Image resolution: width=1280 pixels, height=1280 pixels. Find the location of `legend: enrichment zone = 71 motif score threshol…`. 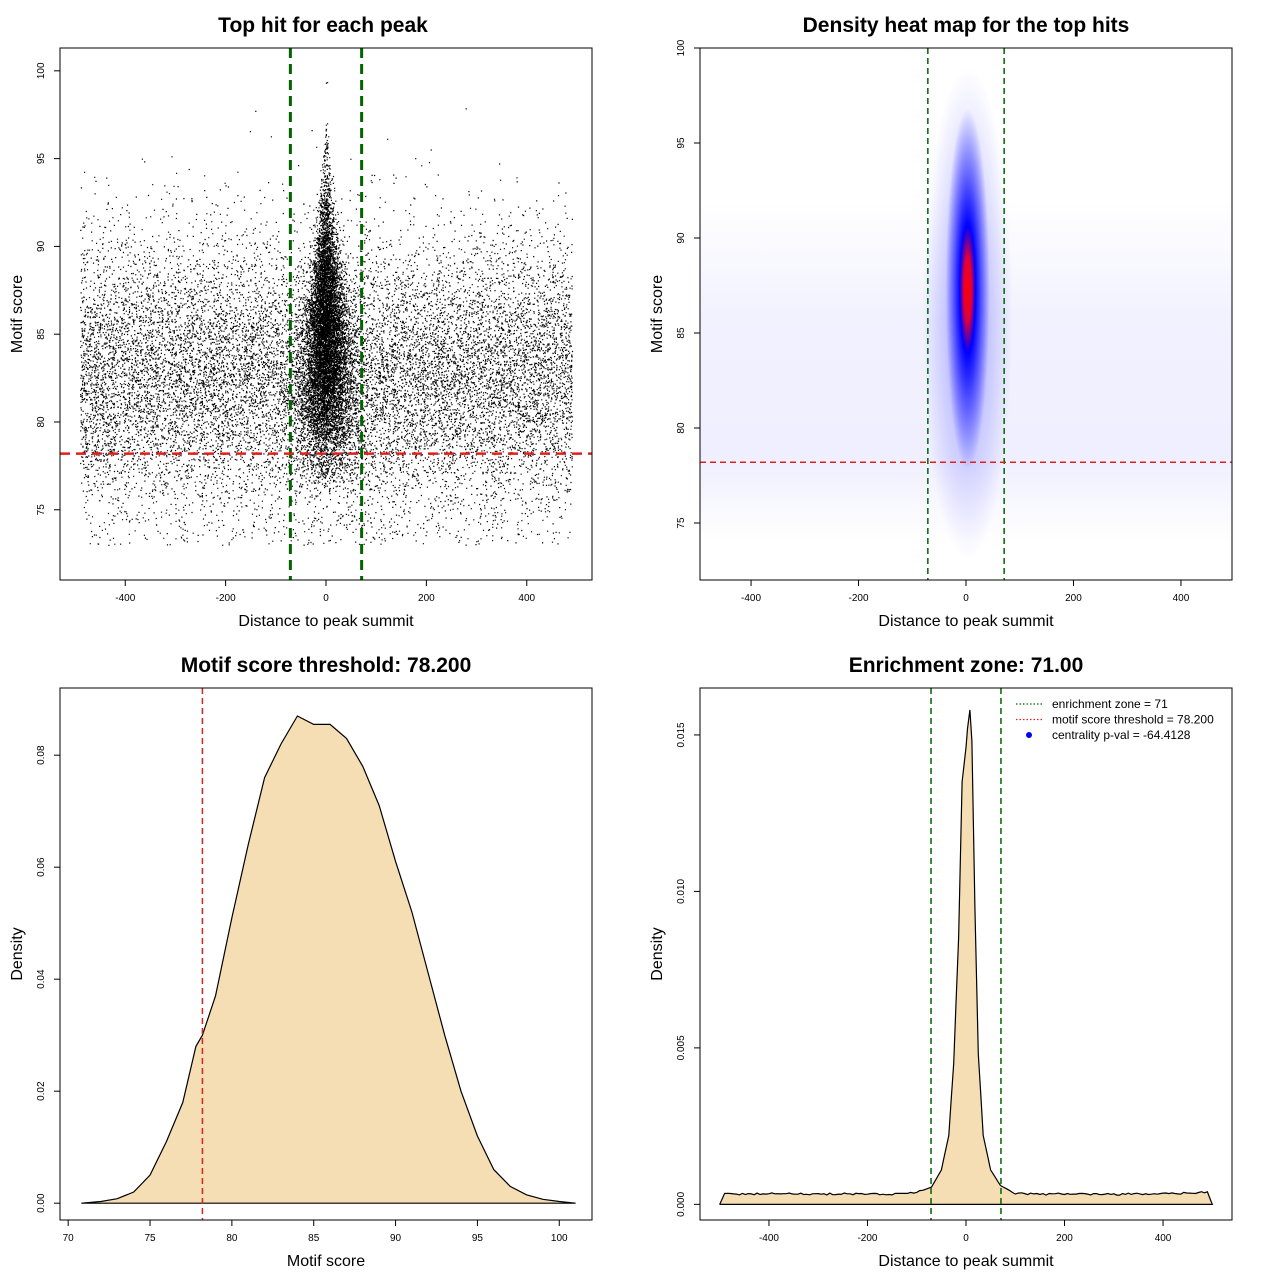

legend: enrichment zone = 71 motif score threshol… is located at coordinates (1115, 719).